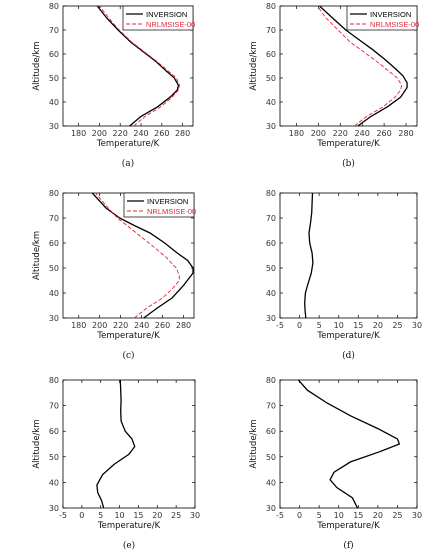 This screenshot has height=550, width=427. I want to click on series-line-inversion, so click(142, 255).